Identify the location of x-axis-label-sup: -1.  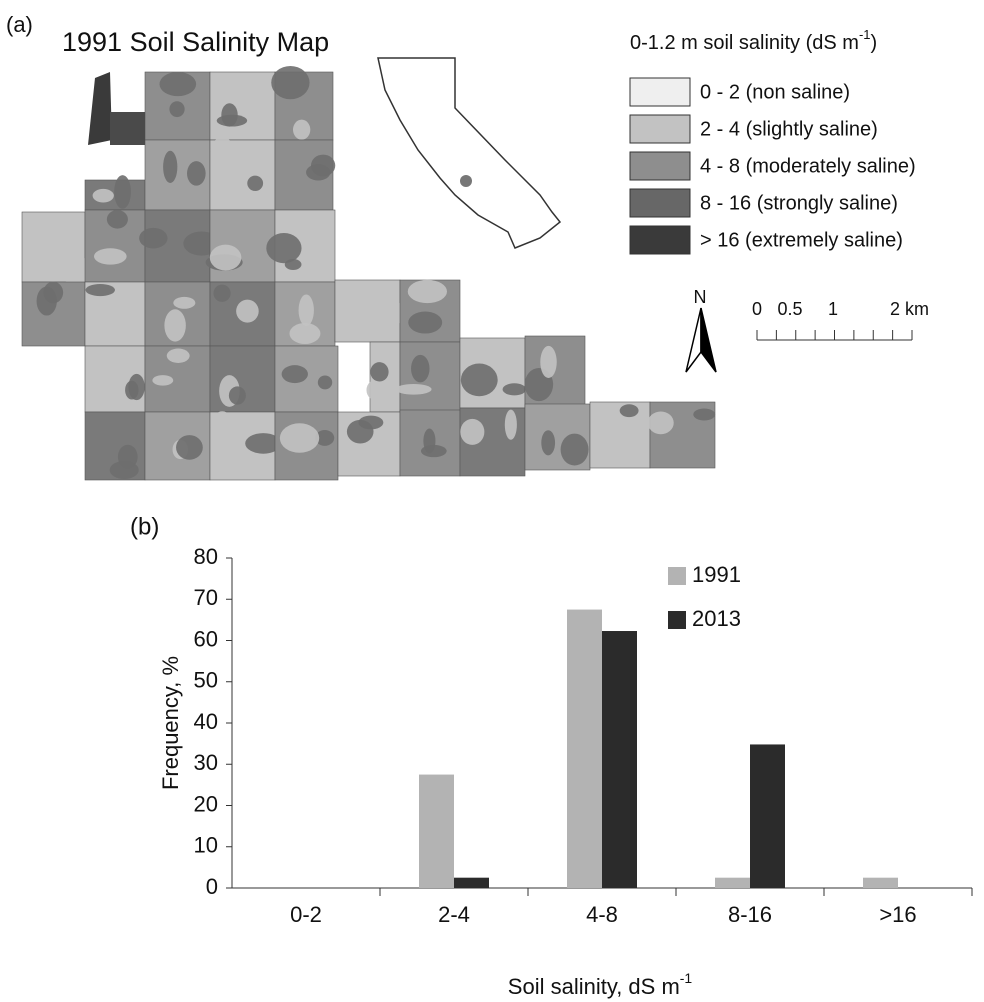
(686, 978).